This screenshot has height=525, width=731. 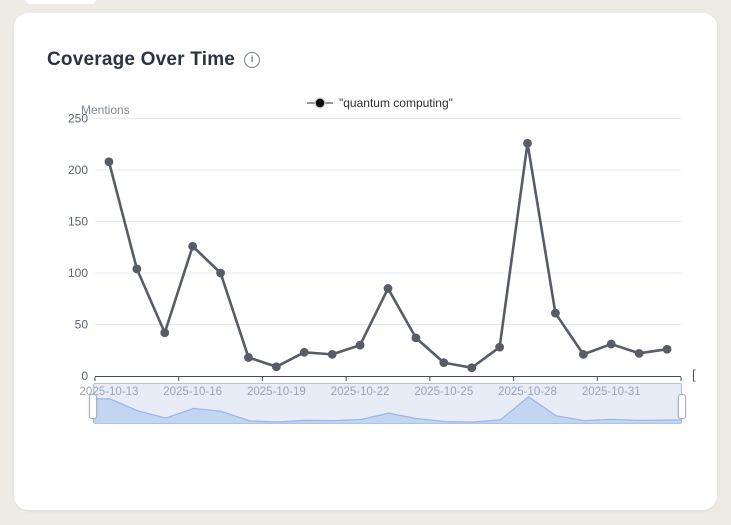 What do you see at coordinates (682, 406) in the screenshot?
I see `datazoom-right-handle` at bounding box center [682, 406].